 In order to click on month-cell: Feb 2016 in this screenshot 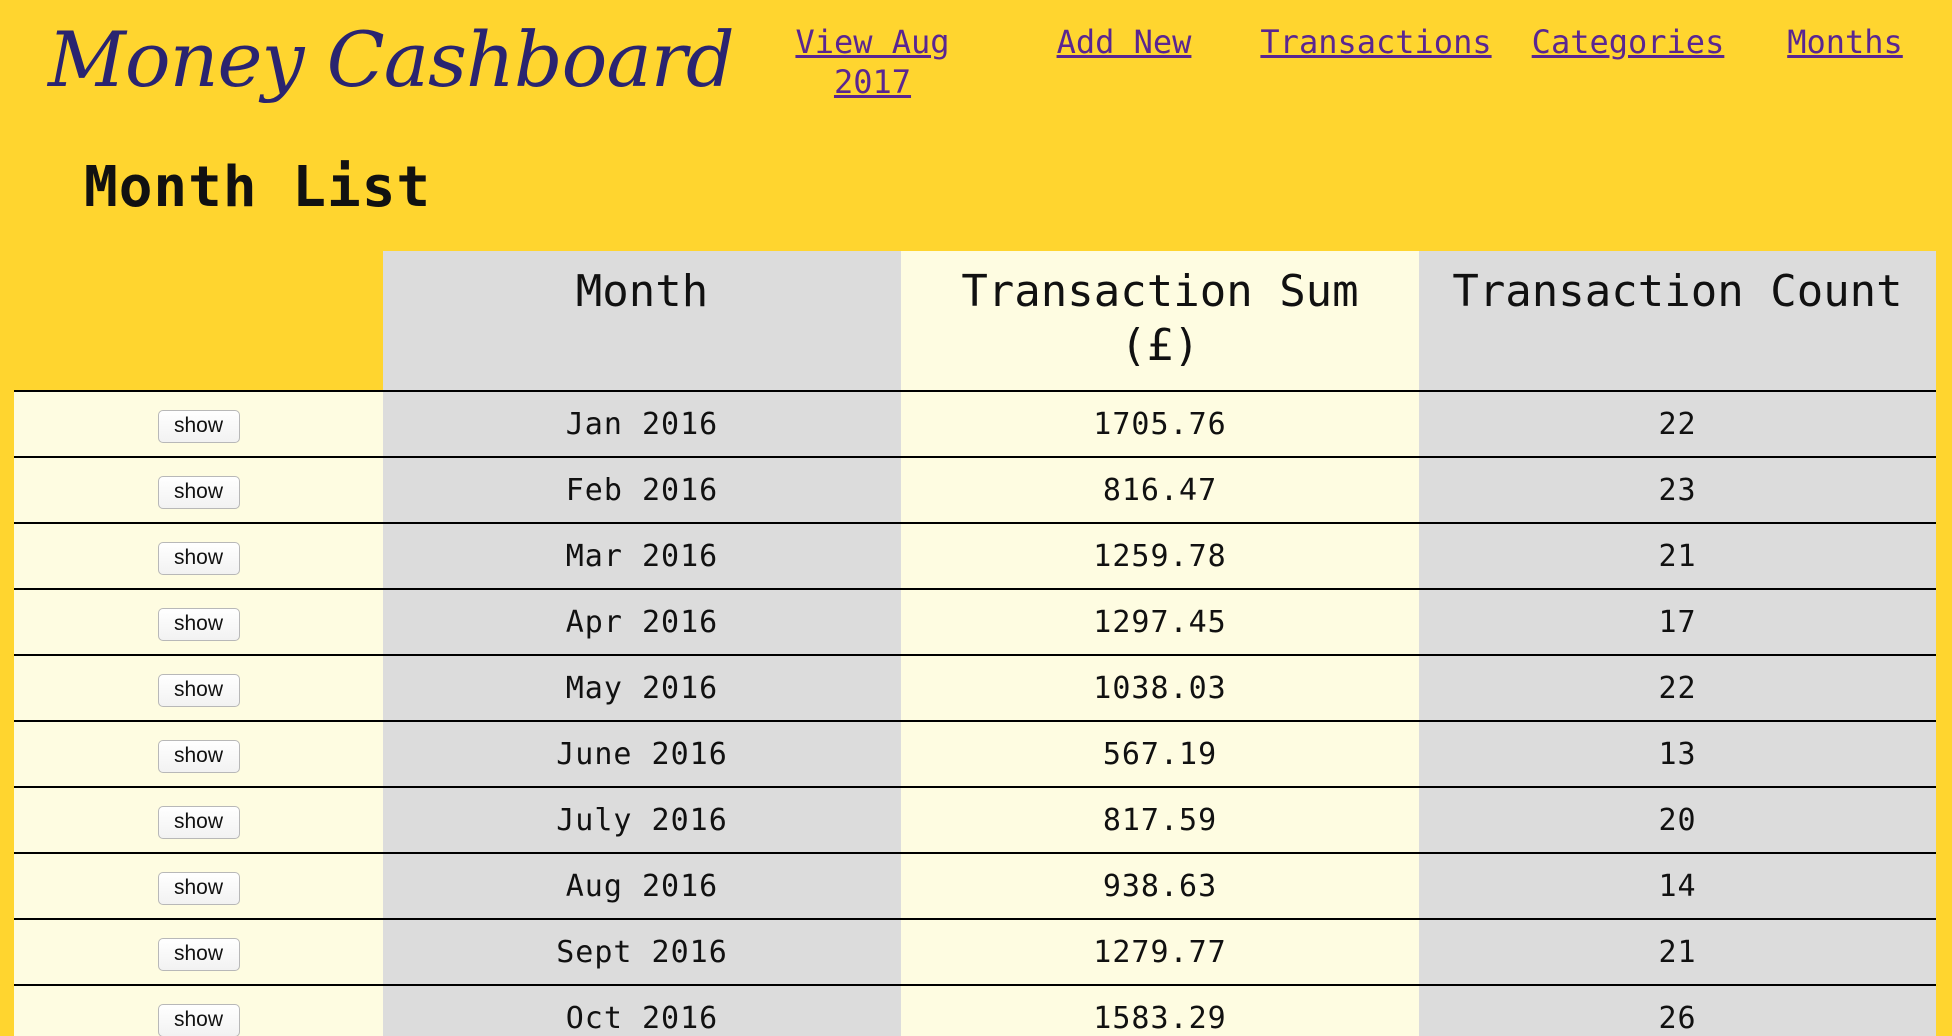, I will do `click(642, 489)`.